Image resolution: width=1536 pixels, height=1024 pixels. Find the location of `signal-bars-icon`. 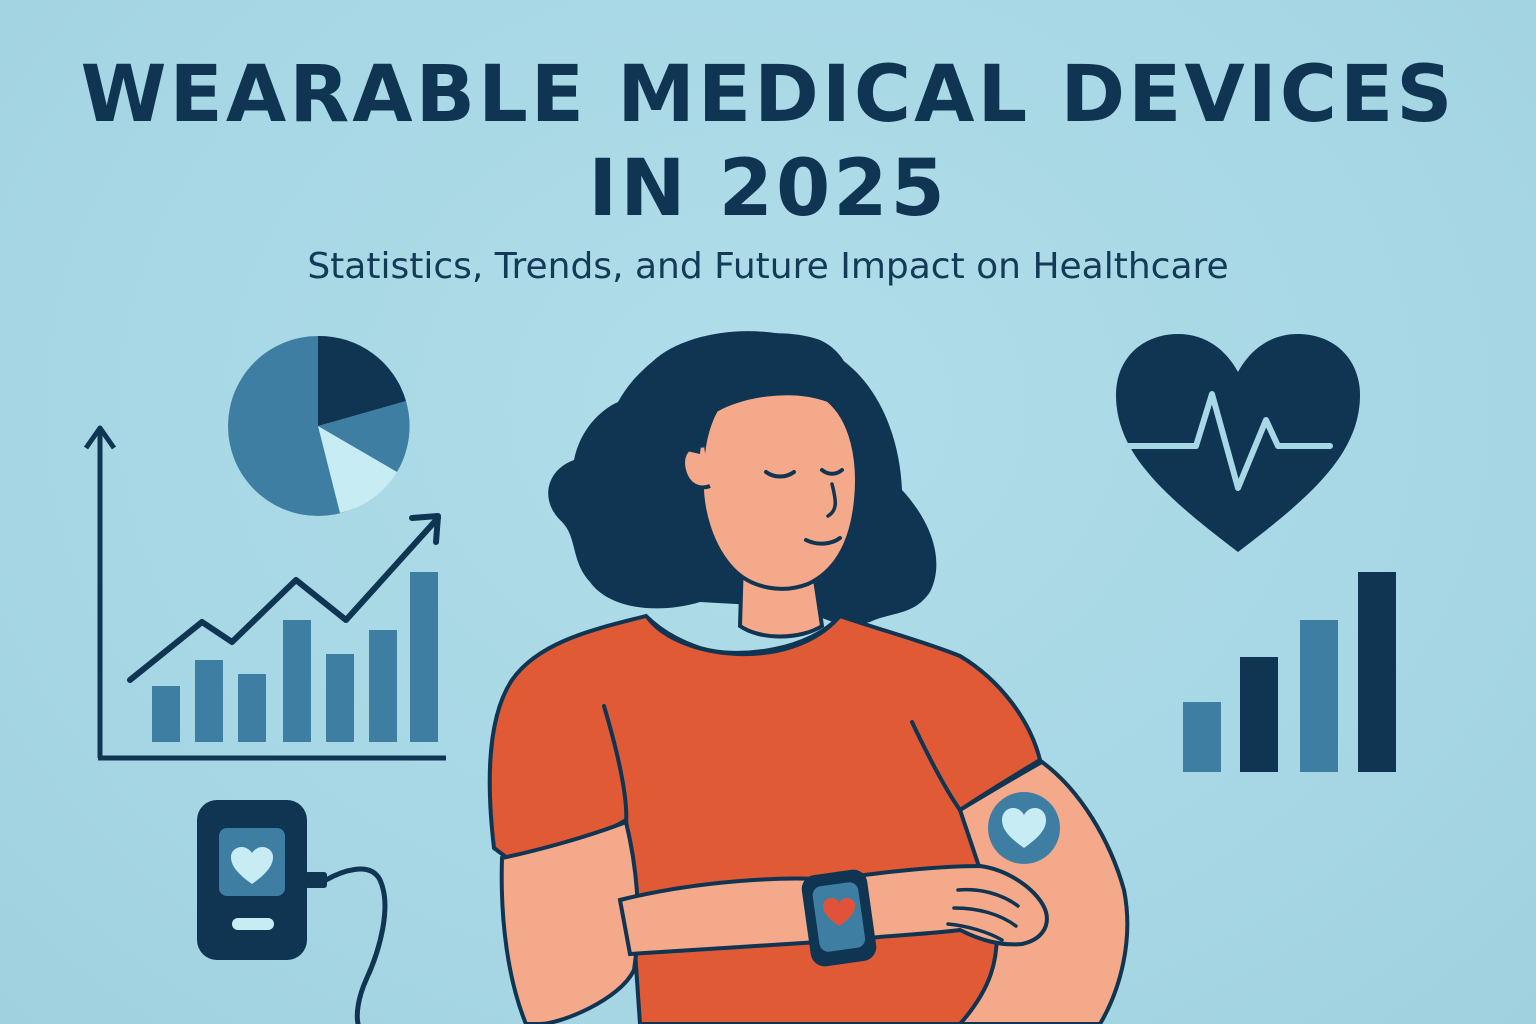

signal-bars-icon is located at coordinates (1289, 672).